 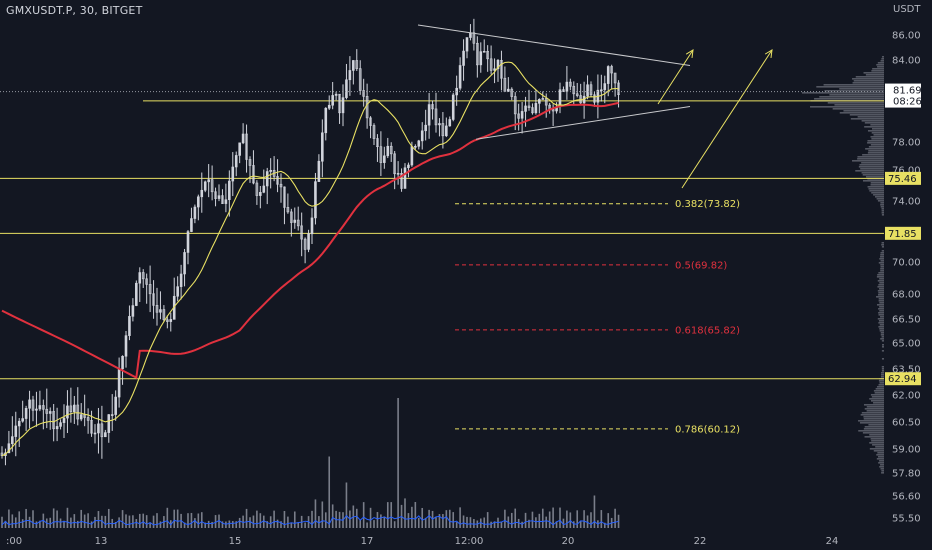 I want to click on time-tick-label: 17, so click(x=367, y=541).